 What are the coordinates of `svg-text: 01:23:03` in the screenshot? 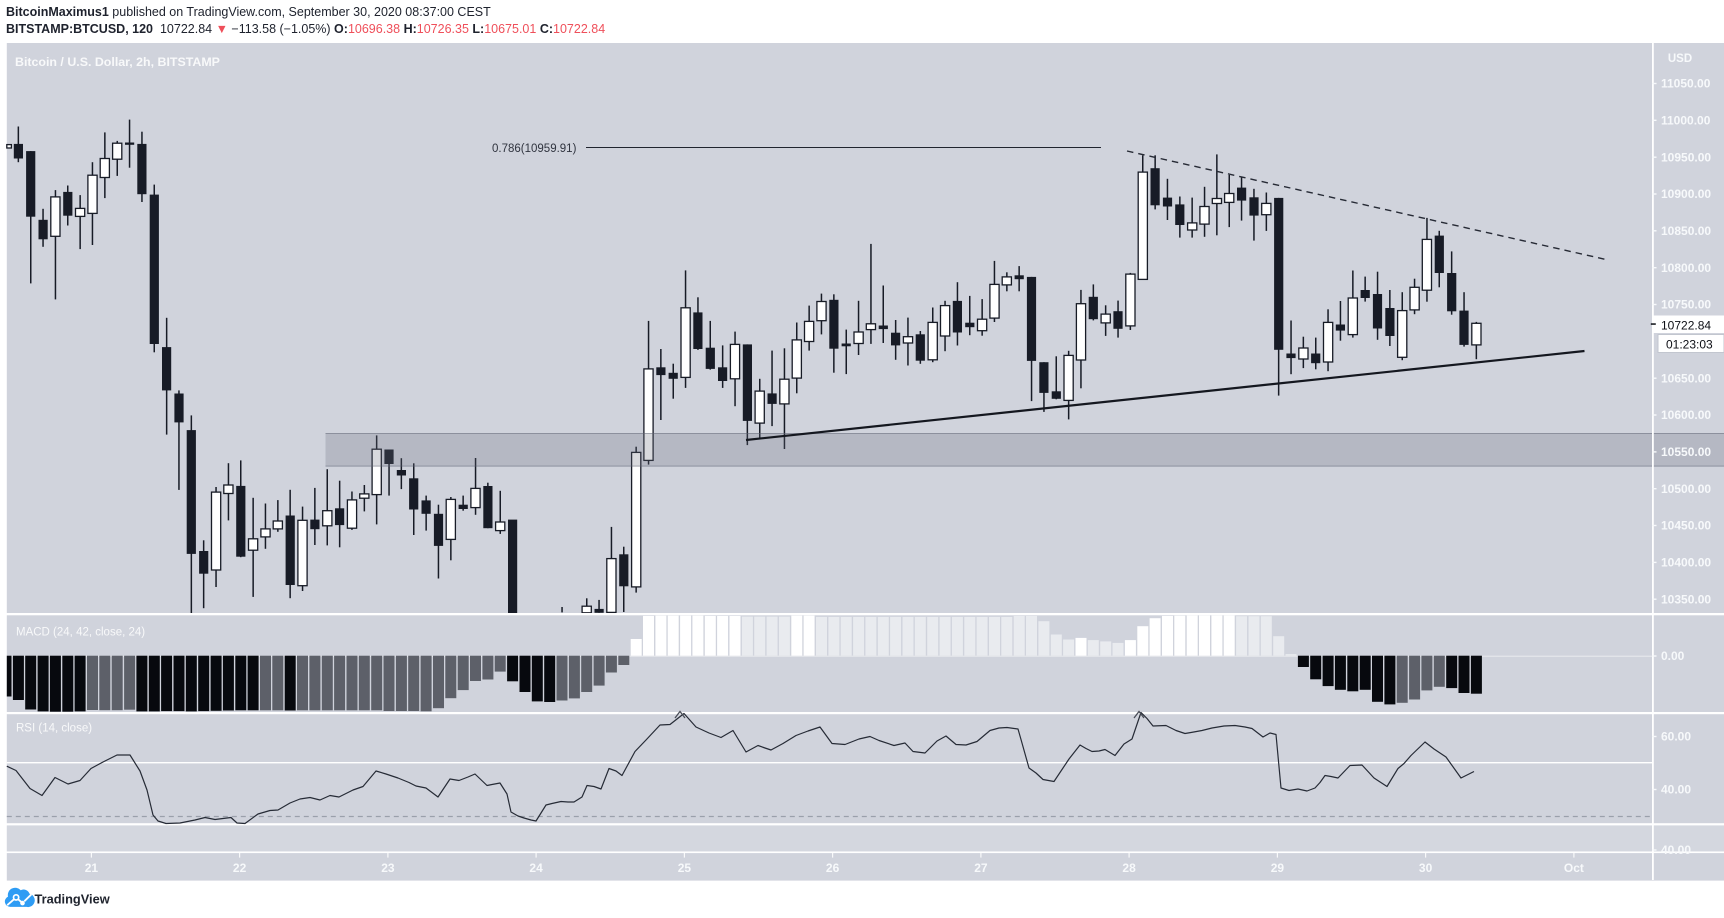 It's located at (1689, 345).